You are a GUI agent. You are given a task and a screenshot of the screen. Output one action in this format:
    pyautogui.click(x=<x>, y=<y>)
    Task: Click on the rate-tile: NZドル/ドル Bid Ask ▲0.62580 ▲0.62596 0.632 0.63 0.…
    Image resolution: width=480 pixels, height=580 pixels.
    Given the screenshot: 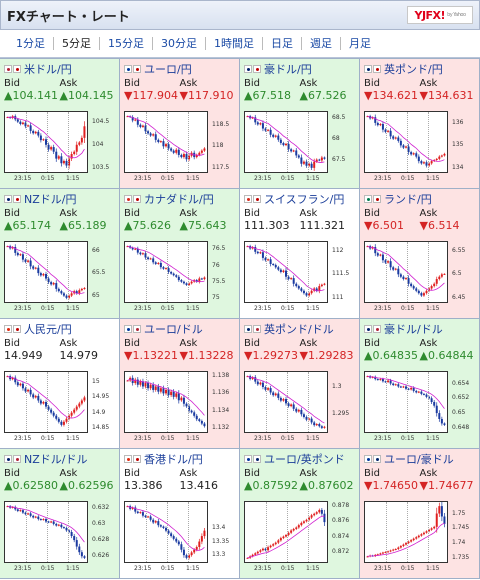 What is the action you would take?
    pyautogui.click(x=60, y=514)
    